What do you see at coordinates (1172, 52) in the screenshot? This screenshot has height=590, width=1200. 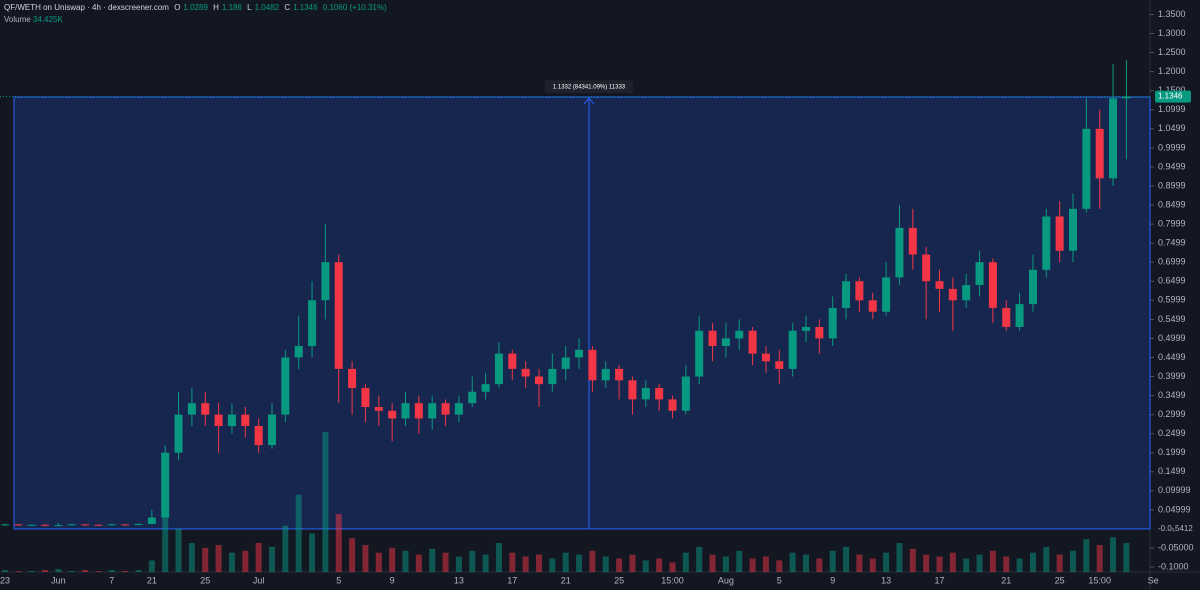 I see `y-tick-label: 1.2500` at bounding box center [1172, 52].